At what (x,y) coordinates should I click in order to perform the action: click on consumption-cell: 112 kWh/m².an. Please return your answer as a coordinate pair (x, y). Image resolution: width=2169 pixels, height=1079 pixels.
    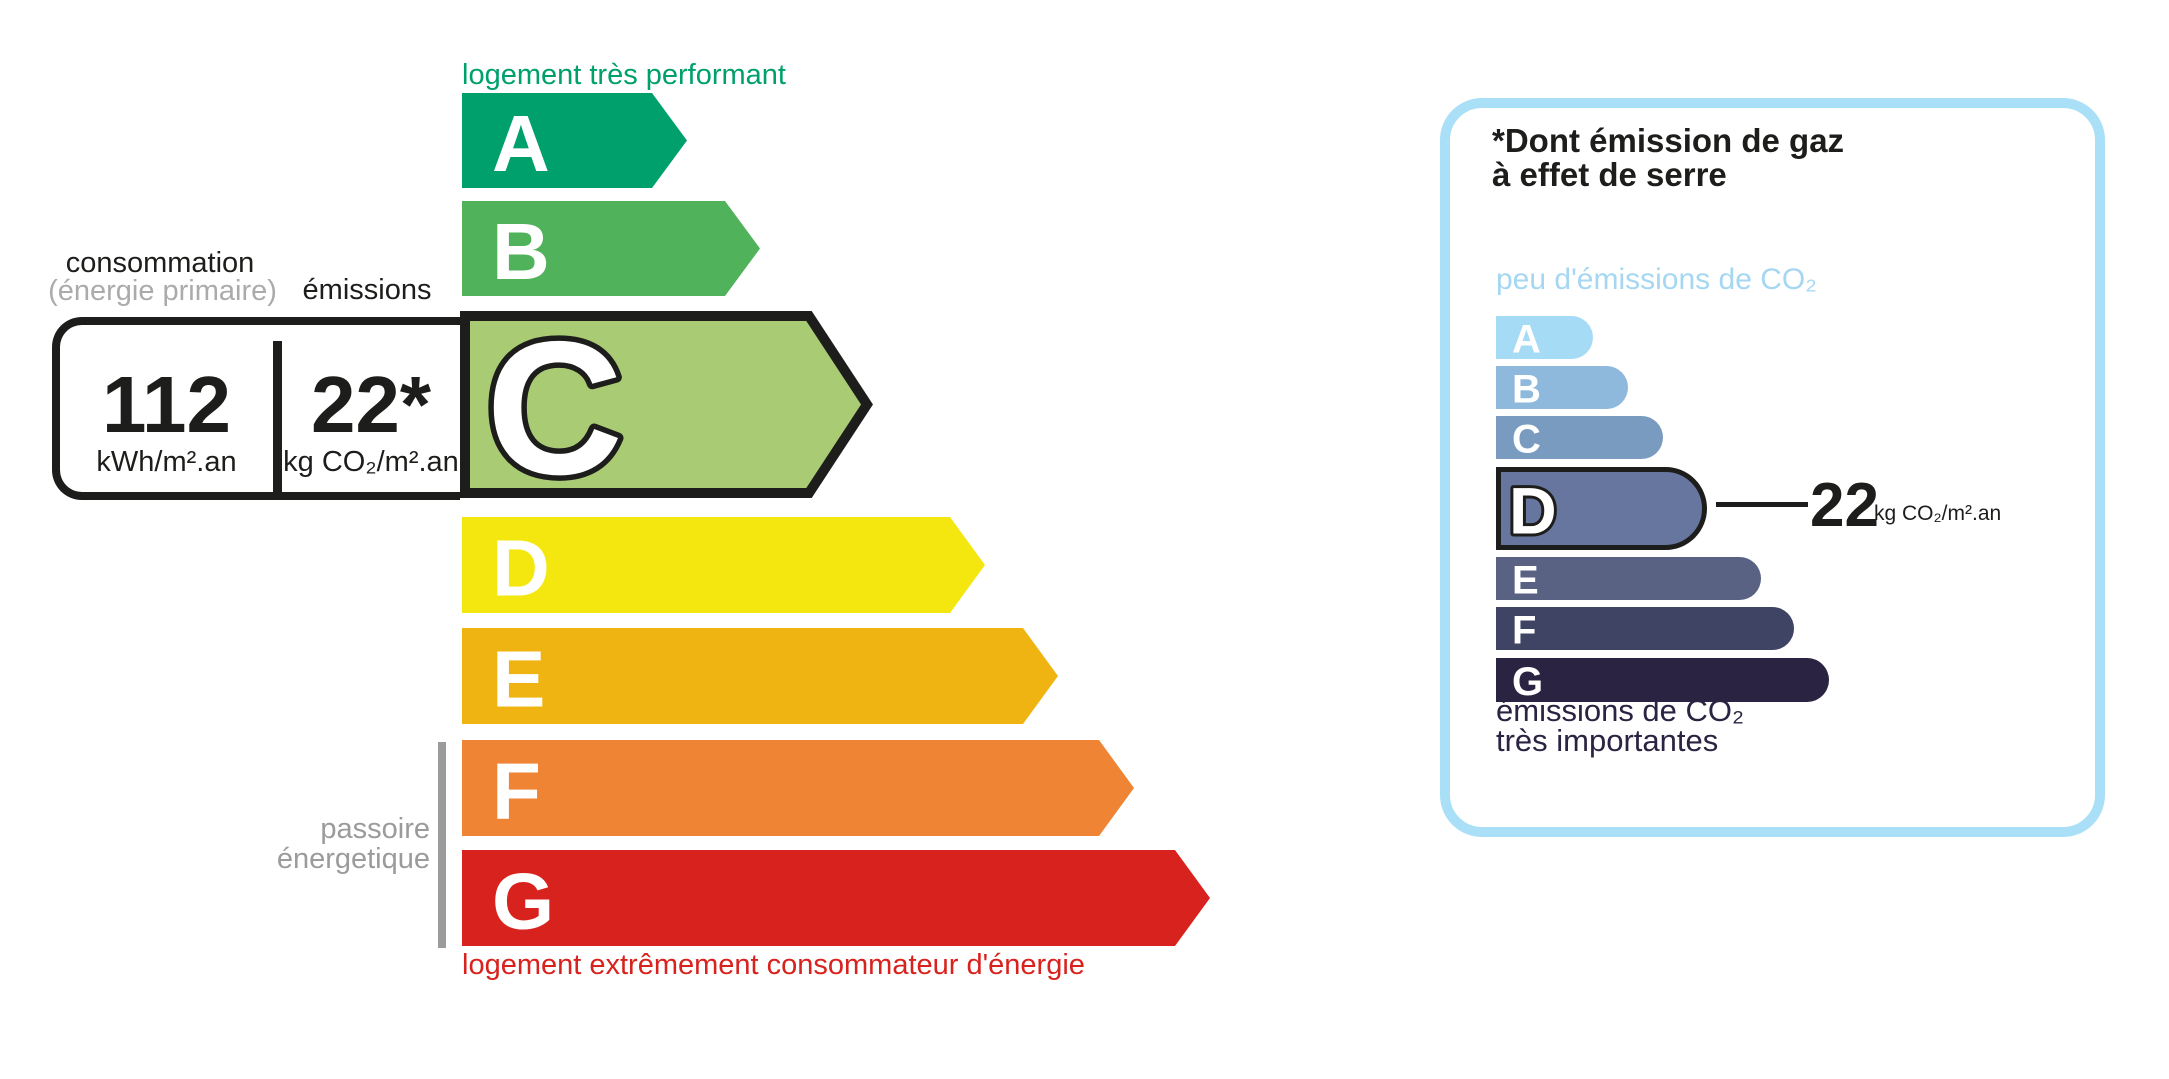
    Looking at the image, I should click on (166, 408).